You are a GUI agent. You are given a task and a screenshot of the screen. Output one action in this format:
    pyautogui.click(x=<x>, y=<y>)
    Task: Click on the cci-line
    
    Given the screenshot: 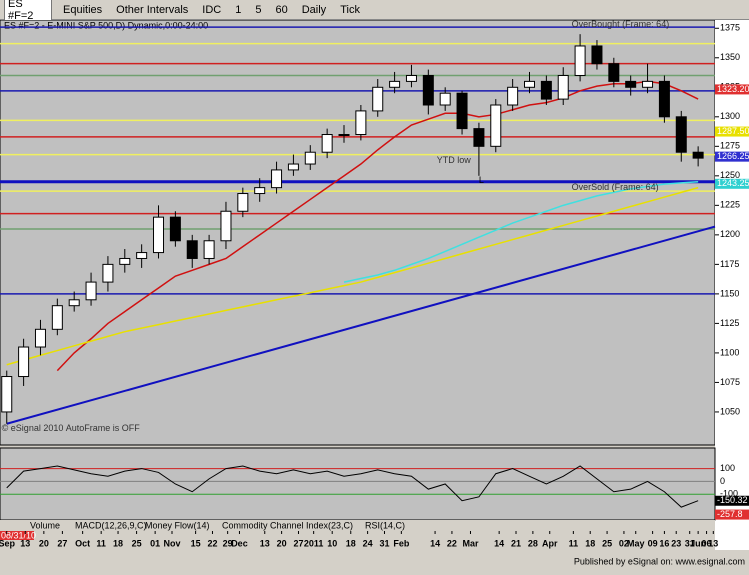 What is the action you would take?
    pyautogui.click(x=352, y=486)
    